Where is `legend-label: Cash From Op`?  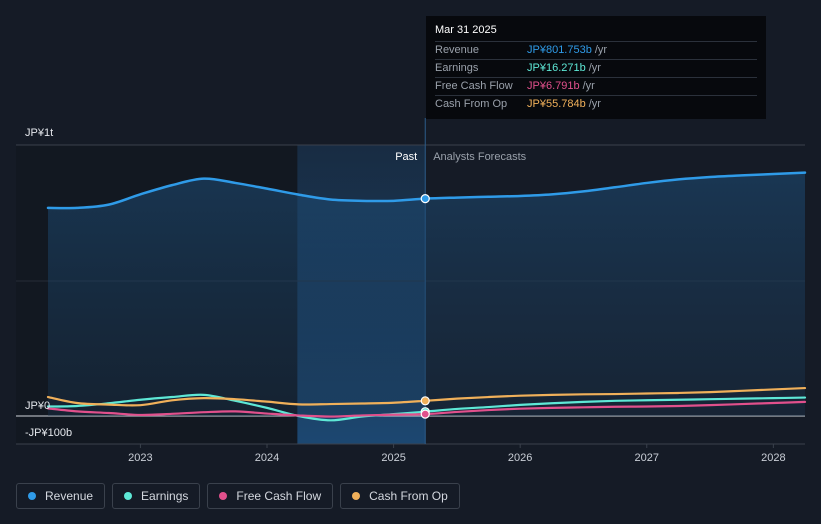
legend-label: Cash From Op is located at coordinates (408, 496).